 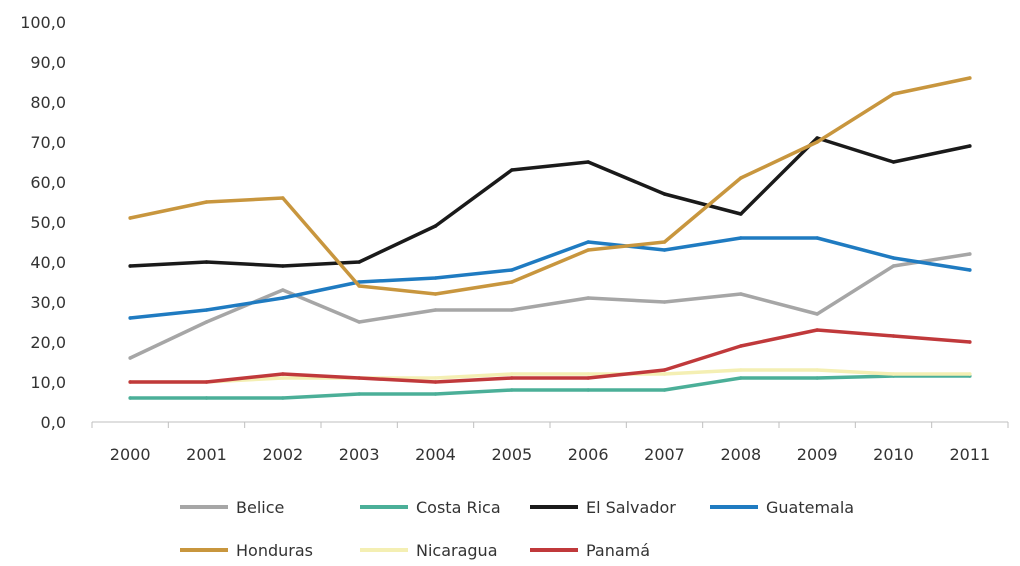 What do you see at coordinates (740, 454) in the screenshot?
I see `x-tick-label: 2008` at bounding box center [740, 454].